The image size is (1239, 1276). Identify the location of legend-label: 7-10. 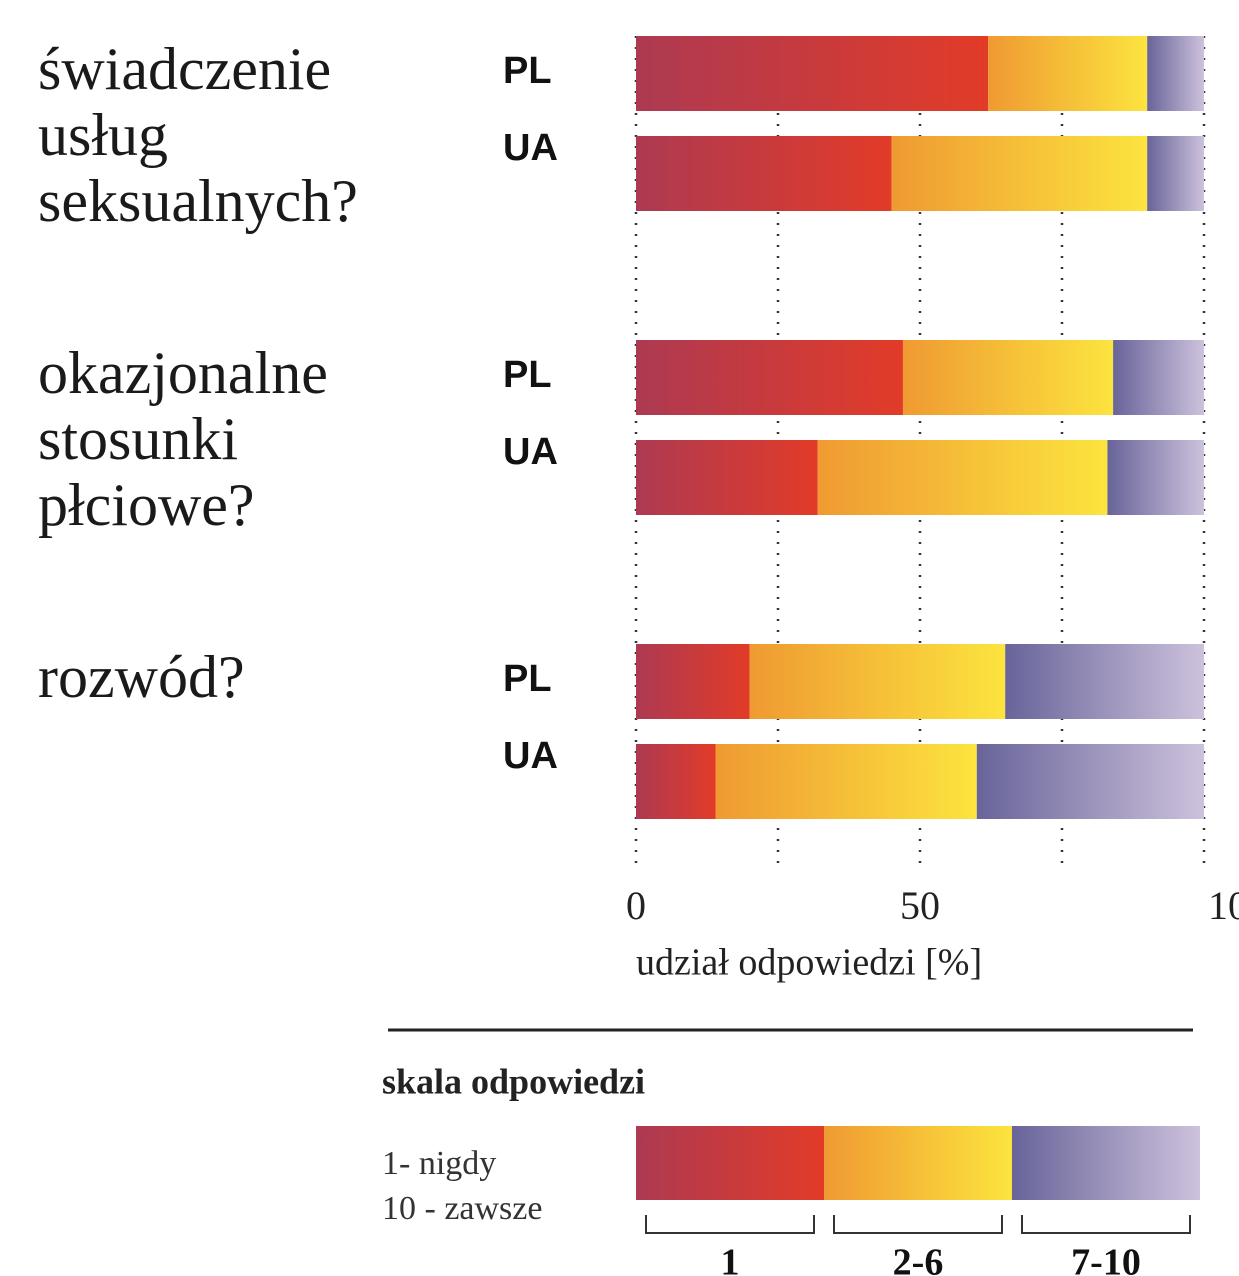
(1106, 1259).